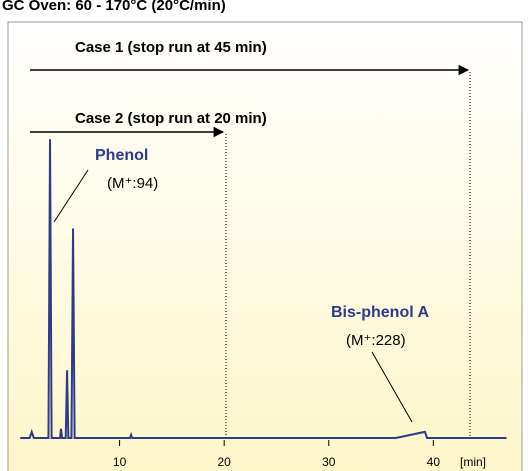 Image resolution: width=532 pixels, height=471 pixels. Describe the element at coordinates (132, 183) in the screenshot. I see `phenol-mass: (M⁺:94)` at that location.